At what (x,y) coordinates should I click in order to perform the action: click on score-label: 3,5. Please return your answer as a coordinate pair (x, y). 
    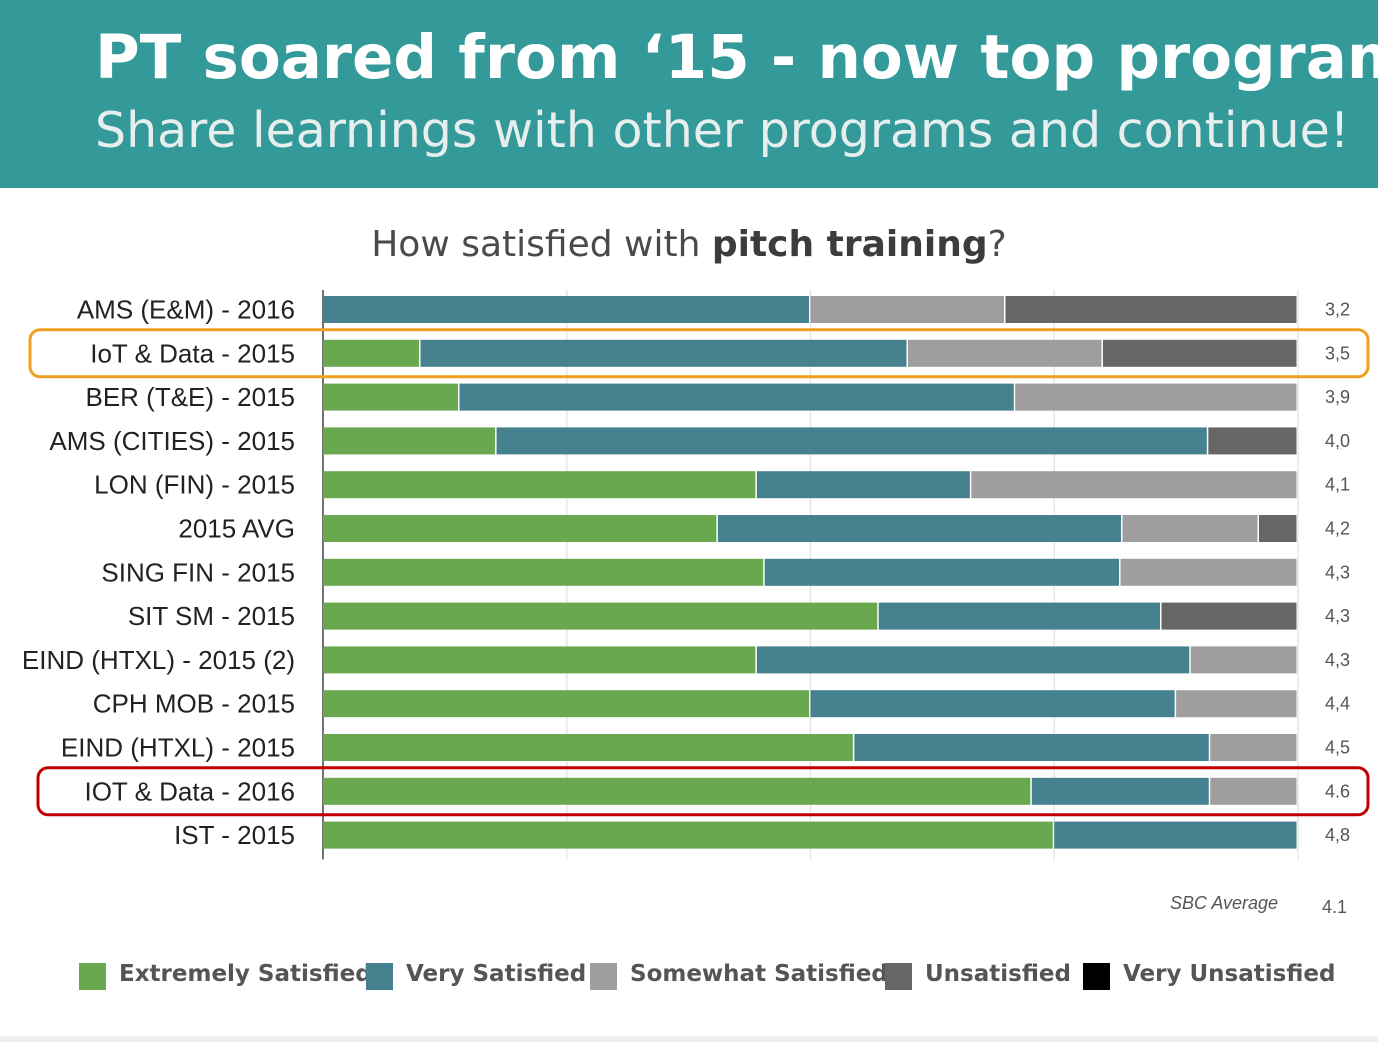
    Looking at the image, I should click on (1337, 353).